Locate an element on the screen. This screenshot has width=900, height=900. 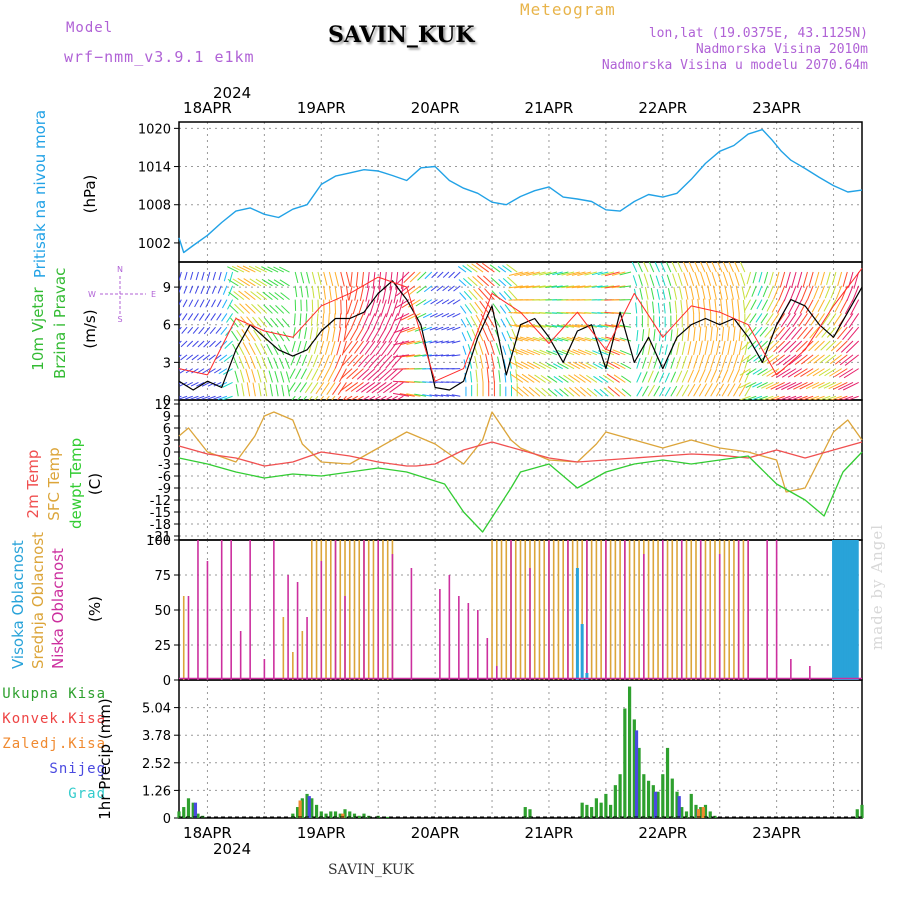
model-altitude-label: Nadmorska Visina u modelu 2070.64m is located at coordinates (734, 65).